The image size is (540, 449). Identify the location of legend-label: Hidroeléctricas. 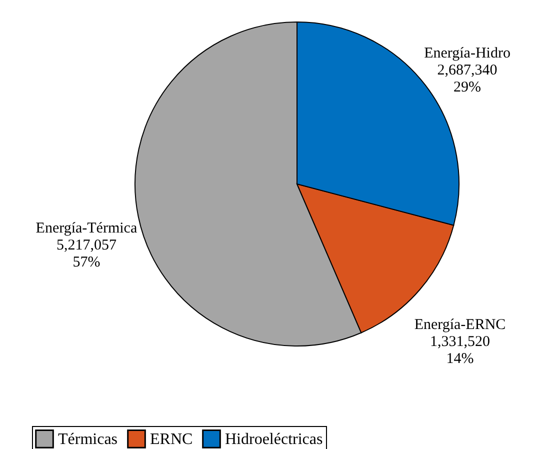
(274, 439).